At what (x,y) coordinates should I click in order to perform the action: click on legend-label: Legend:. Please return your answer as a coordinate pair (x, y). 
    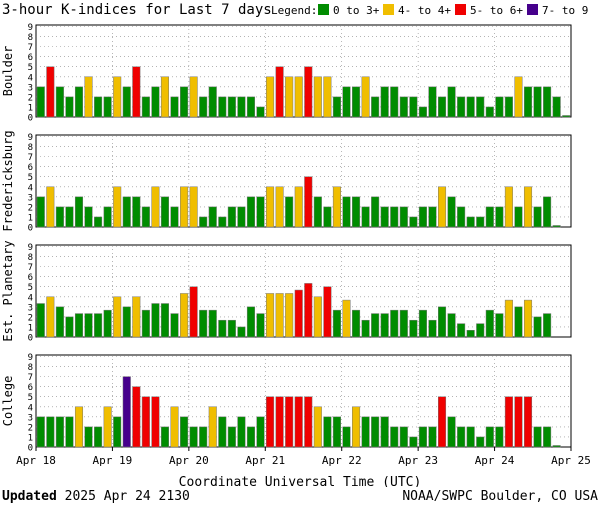
    Looking at the image, I should click on (294, 10).